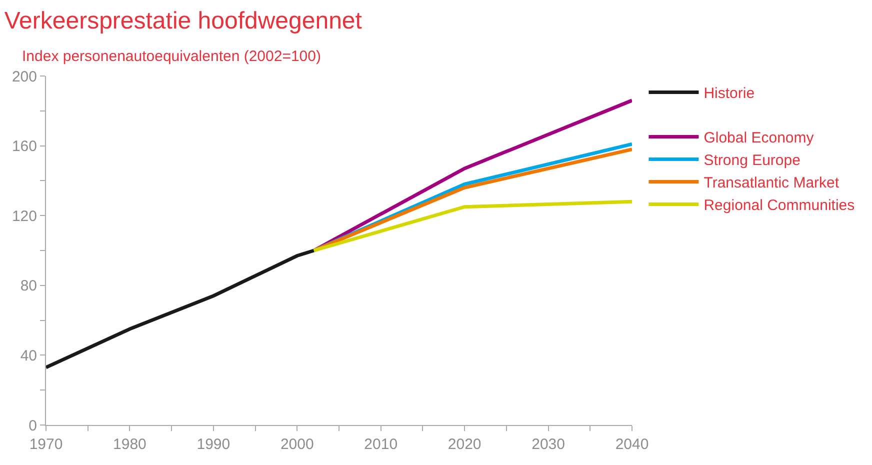 This screenshot has width=872, height=465. Describe the element at coordinates (171, 56) in the screenshot. I see `chart-subtitle: Index personenautoequivalenten (2002=100)` at that location.